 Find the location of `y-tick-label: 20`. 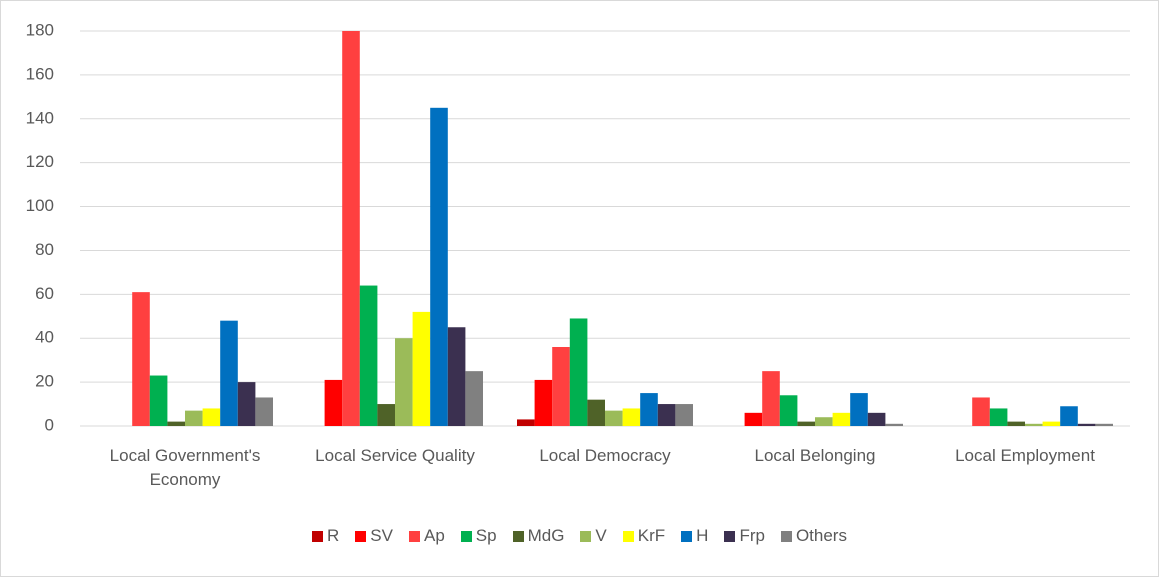

y-tick-label: 20 is located at coordinates (44, 381).